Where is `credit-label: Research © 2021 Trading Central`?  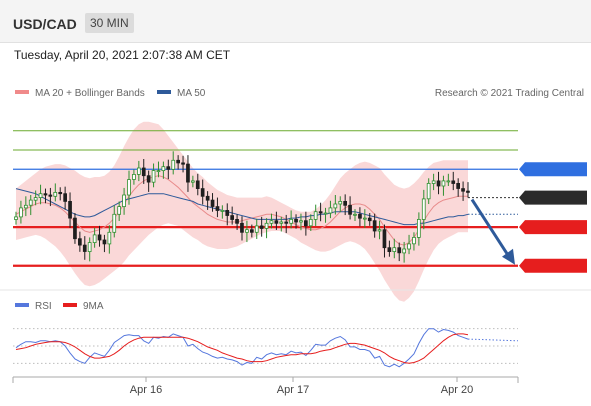 credit-label: Research © 2021 Trading Central is located at coordinates (509, 93).